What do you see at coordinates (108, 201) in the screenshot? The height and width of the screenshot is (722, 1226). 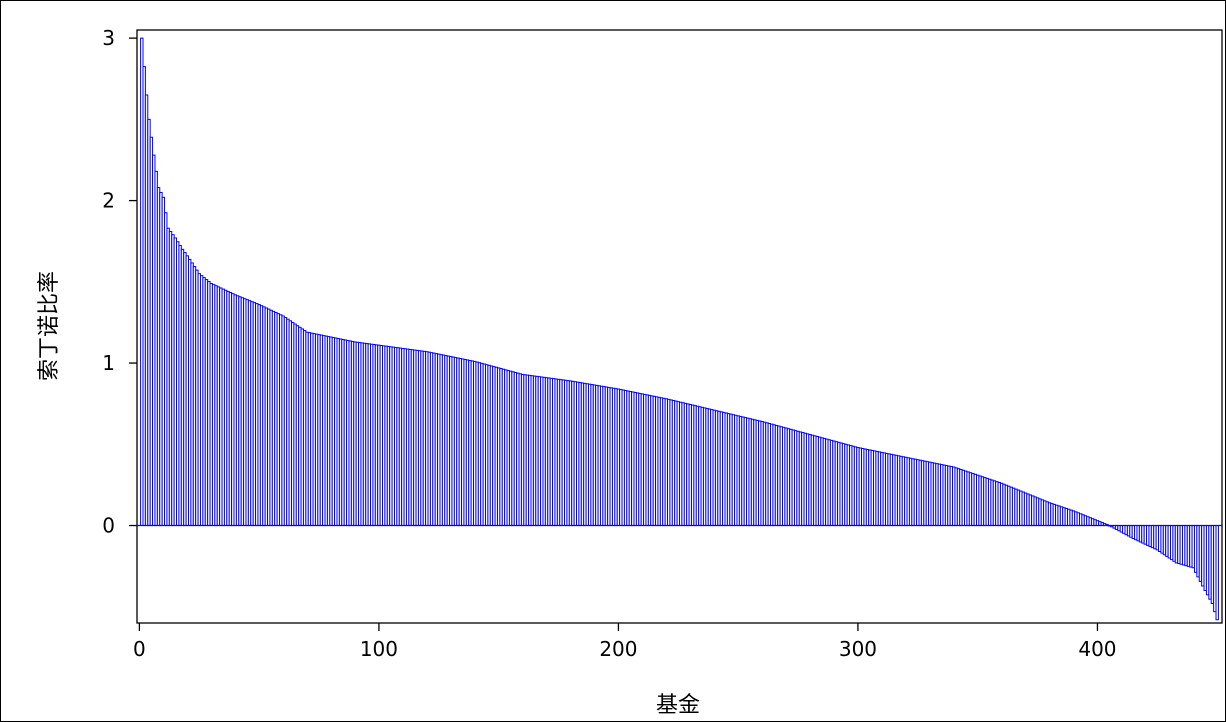 I see `y-tick-label: 2` at bounding box center [108, 201].